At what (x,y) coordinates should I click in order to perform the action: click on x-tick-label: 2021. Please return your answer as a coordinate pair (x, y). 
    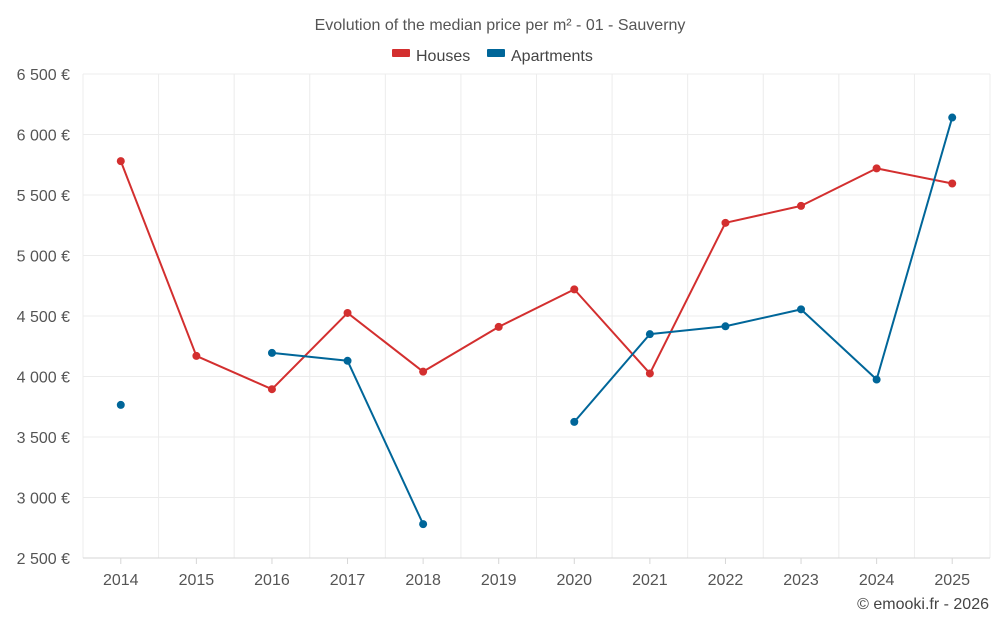
    Looking at the image, I should click on (650, 580).